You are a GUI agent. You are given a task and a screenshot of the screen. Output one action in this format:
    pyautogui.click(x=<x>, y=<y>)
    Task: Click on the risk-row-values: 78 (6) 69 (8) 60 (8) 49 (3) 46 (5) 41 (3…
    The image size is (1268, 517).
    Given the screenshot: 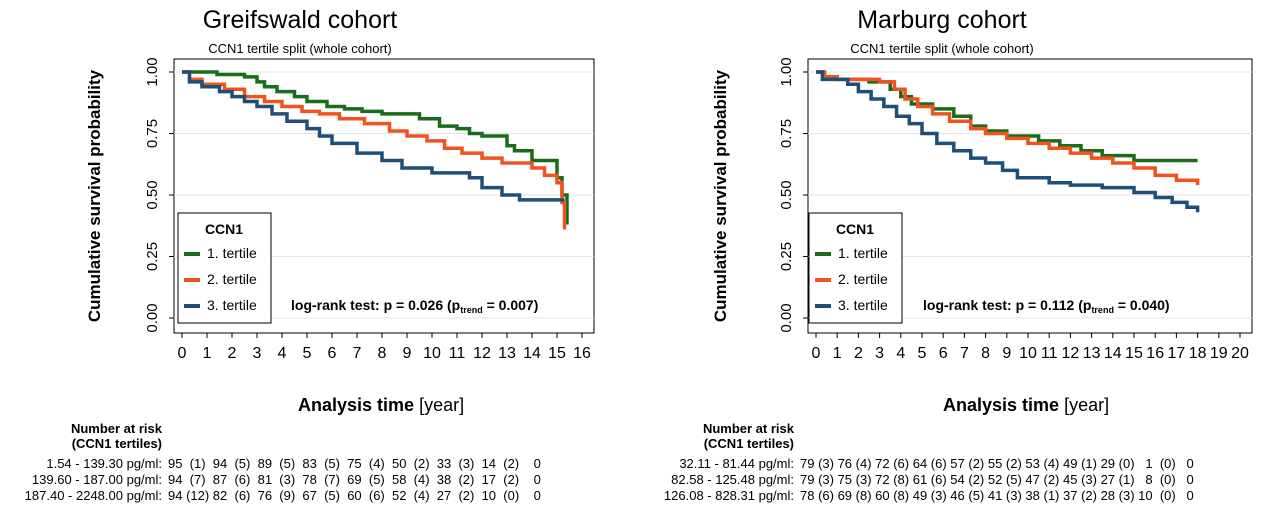 What is the action you would take?
    pyautogui.click(x=997, y=495)
    